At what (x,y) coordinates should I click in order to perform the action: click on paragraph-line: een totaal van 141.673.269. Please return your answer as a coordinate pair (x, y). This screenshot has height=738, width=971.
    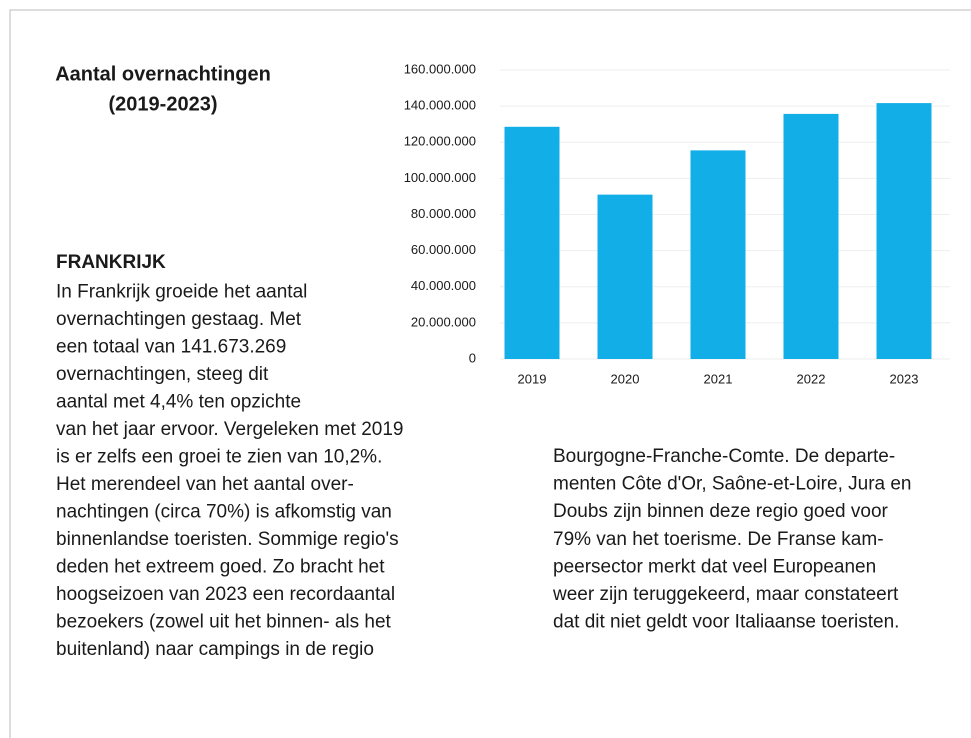
    Looking at the image, I should click on (171, 347).